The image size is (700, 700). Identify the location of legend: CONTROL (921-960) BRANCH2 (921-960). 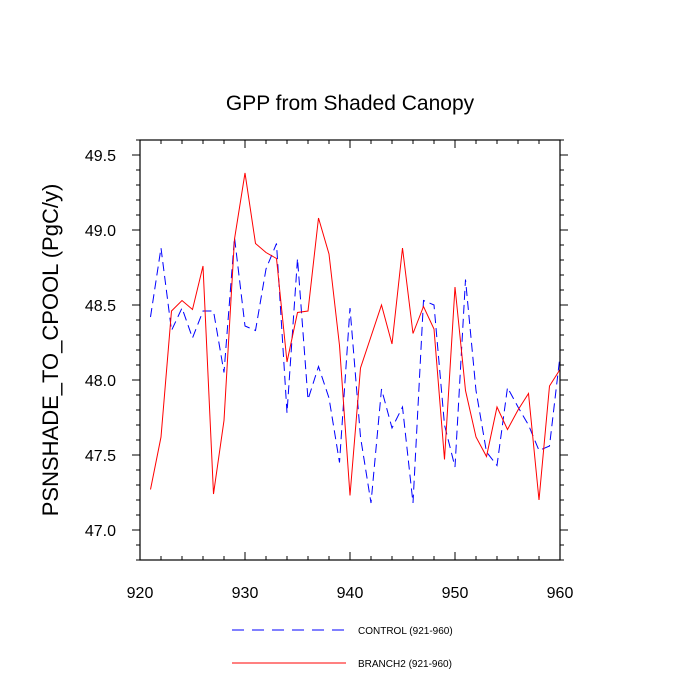
(342, 648).